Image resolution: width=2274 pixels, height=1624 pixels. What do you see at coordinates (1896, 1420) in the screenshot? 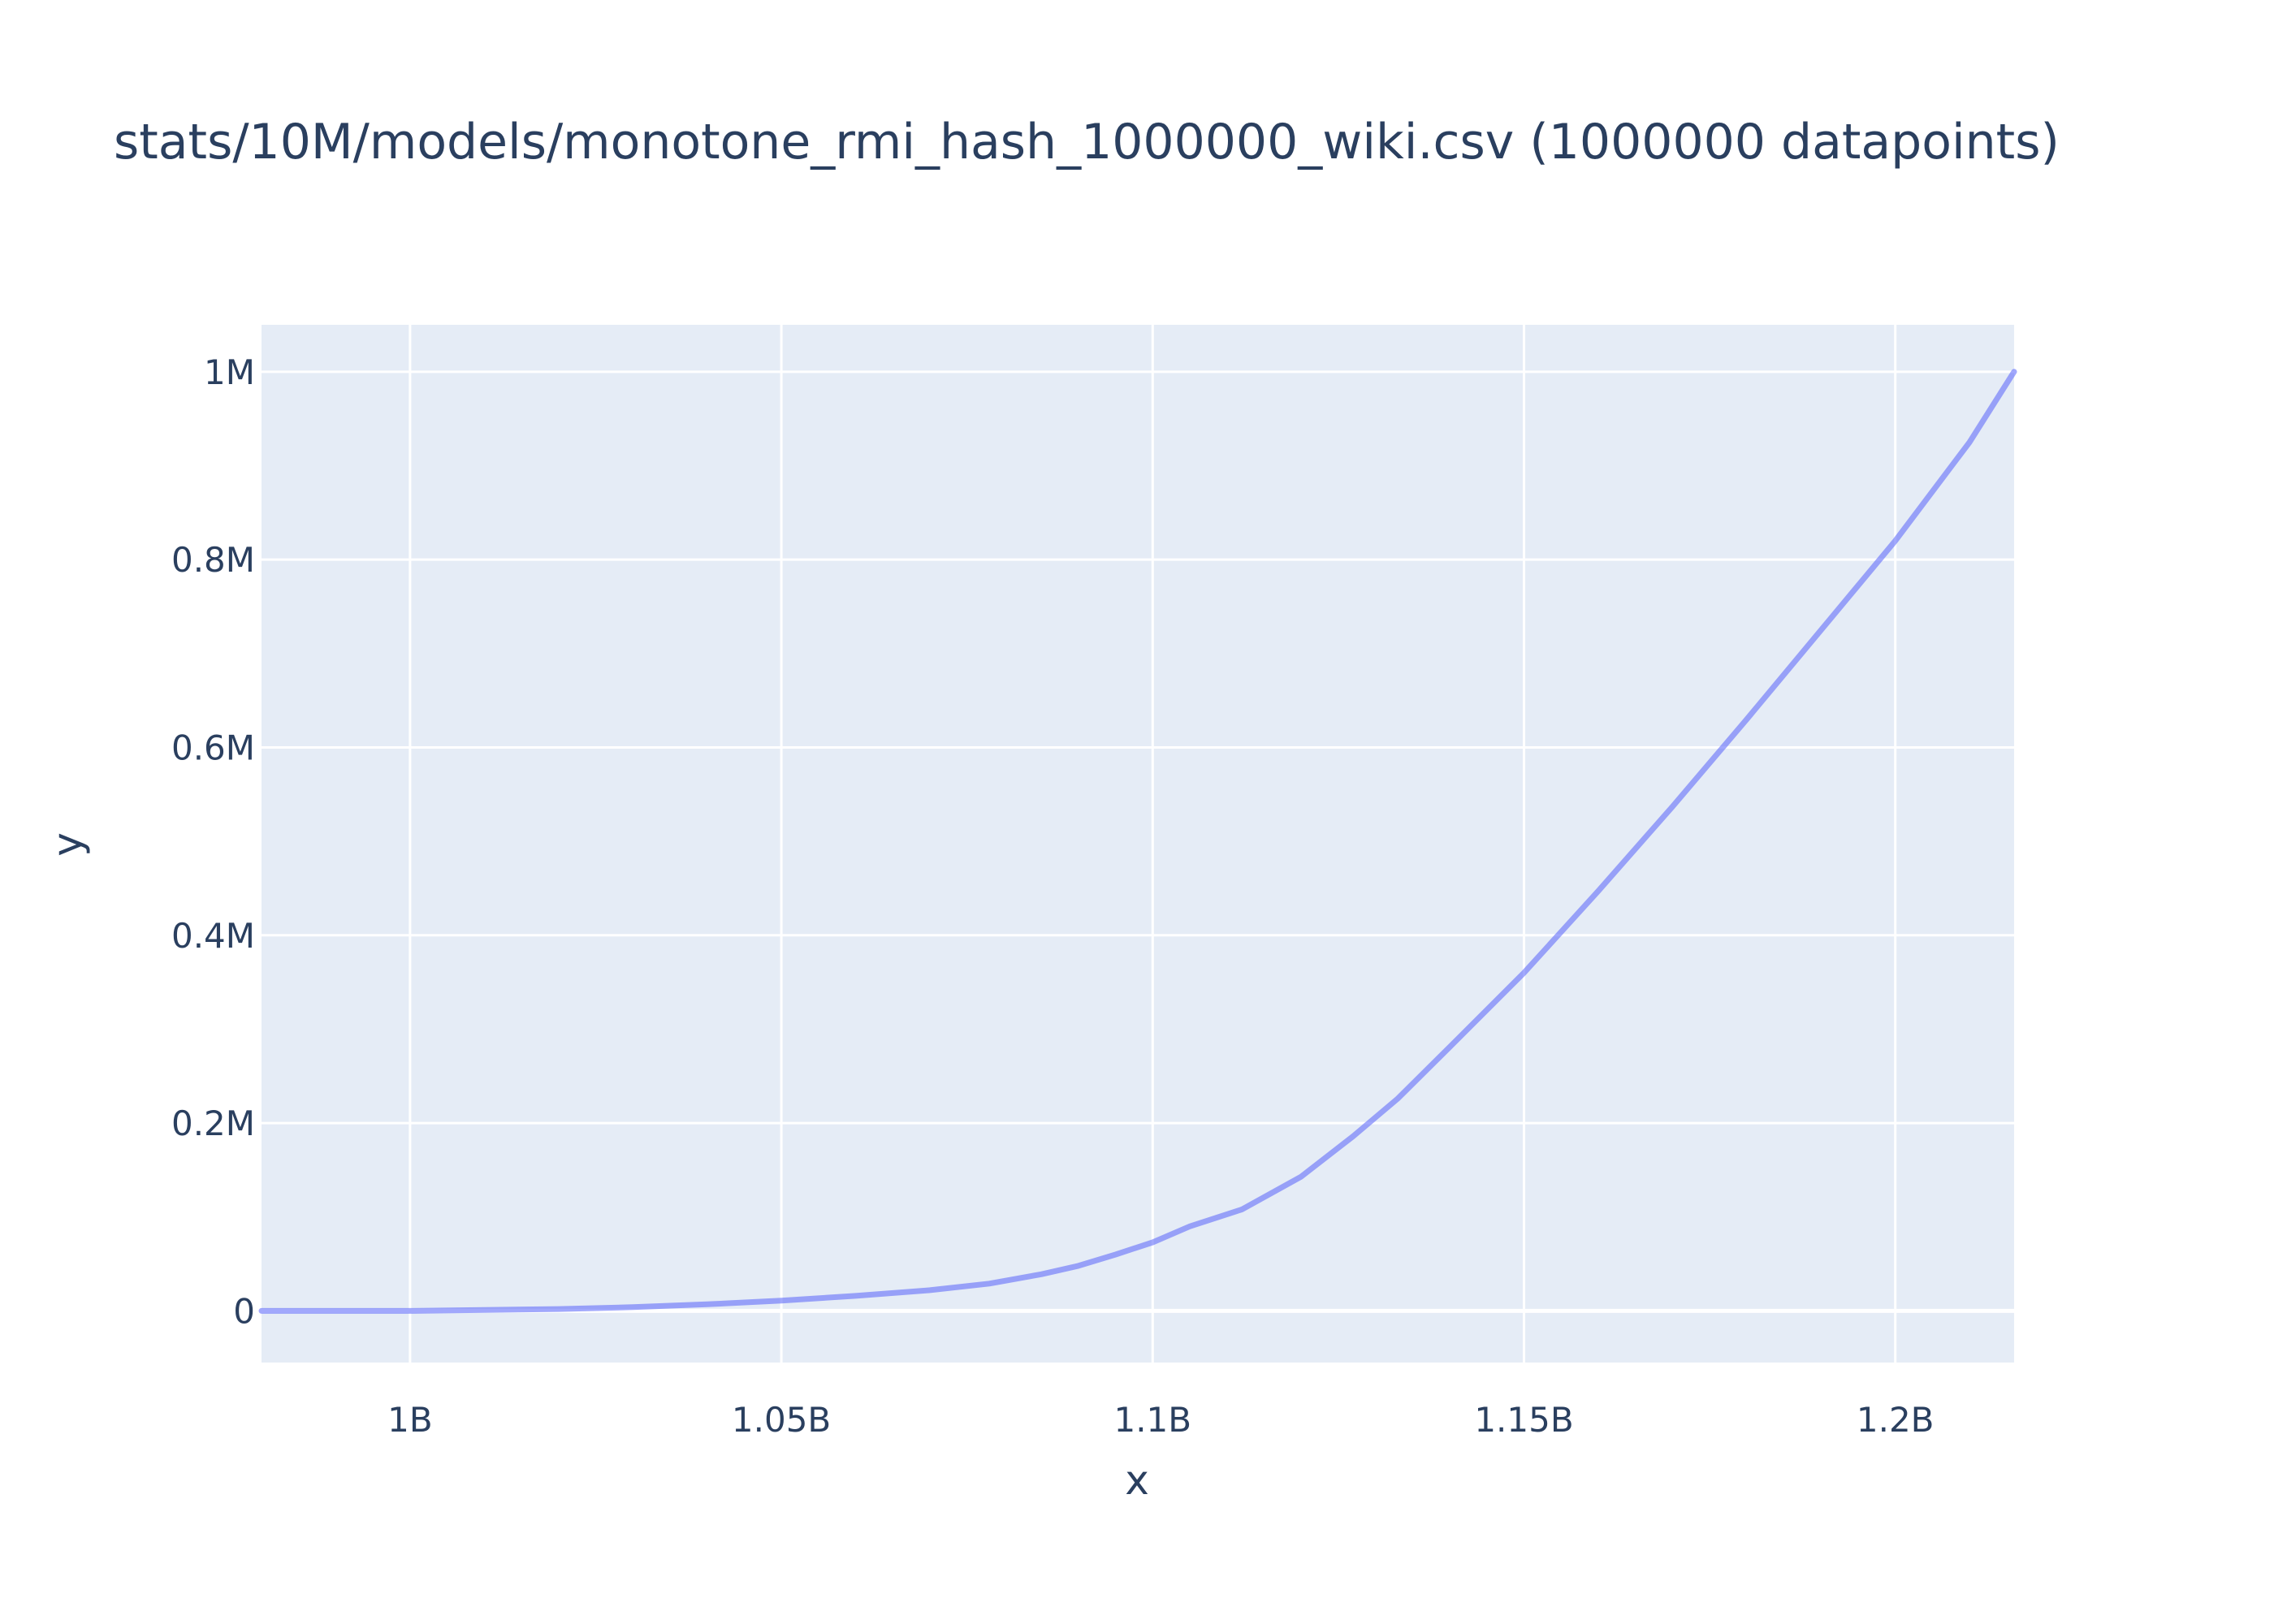
I see `x-tick-label-4: 1.2B` at bounding box center [1896, 1420].